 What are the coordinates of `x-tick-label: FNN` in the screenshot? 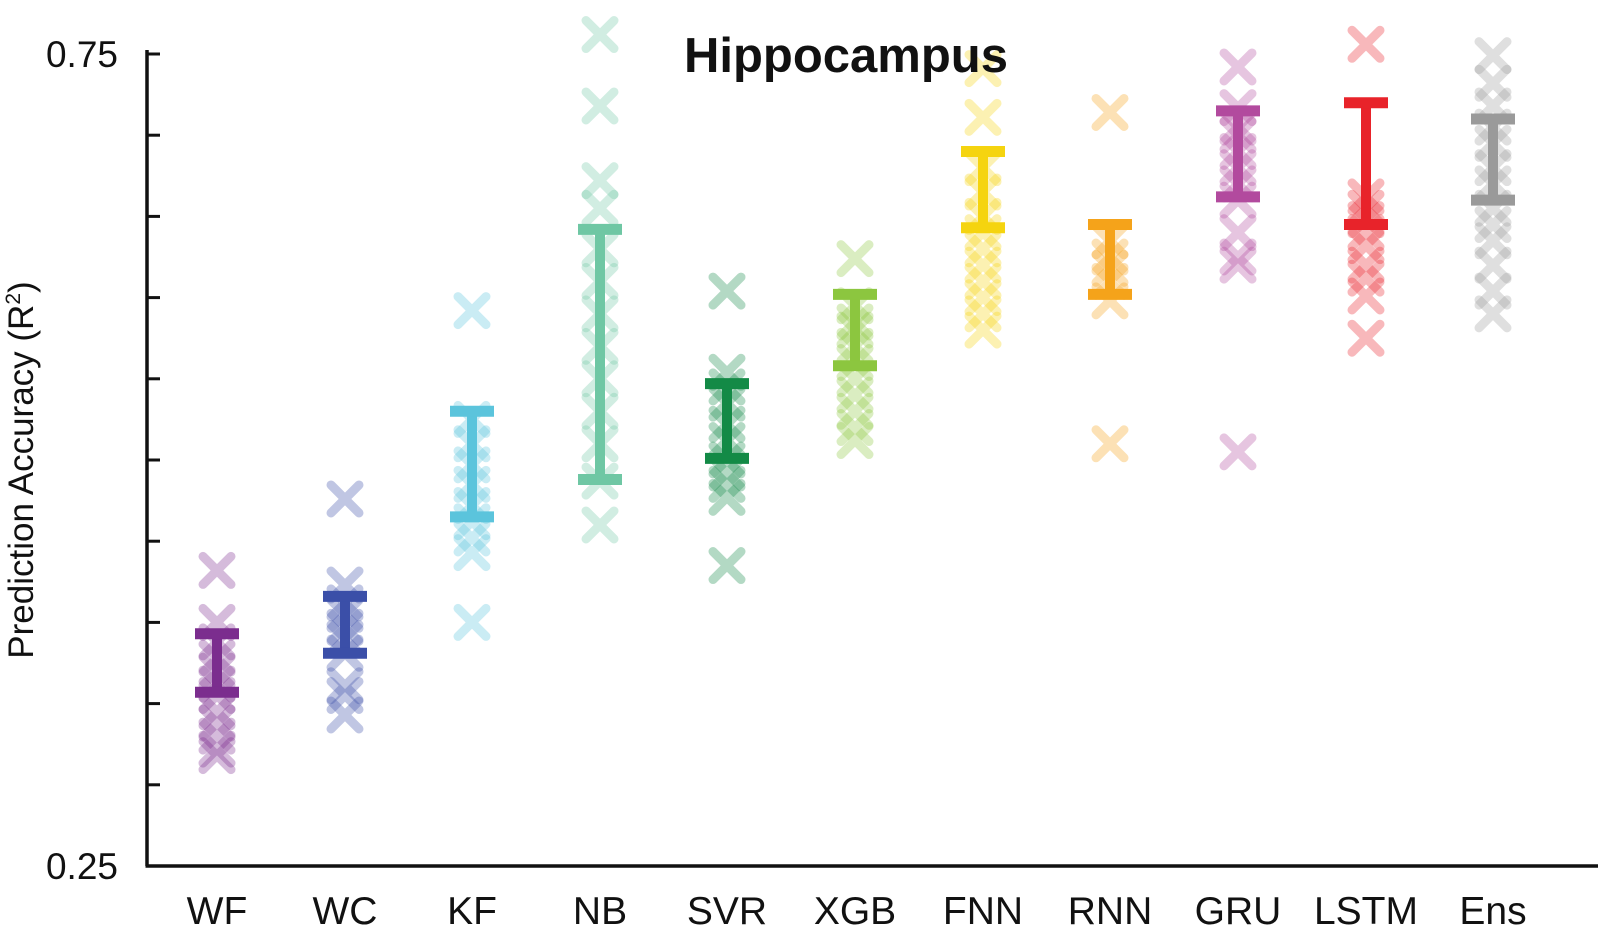 It's located at (983, 911).